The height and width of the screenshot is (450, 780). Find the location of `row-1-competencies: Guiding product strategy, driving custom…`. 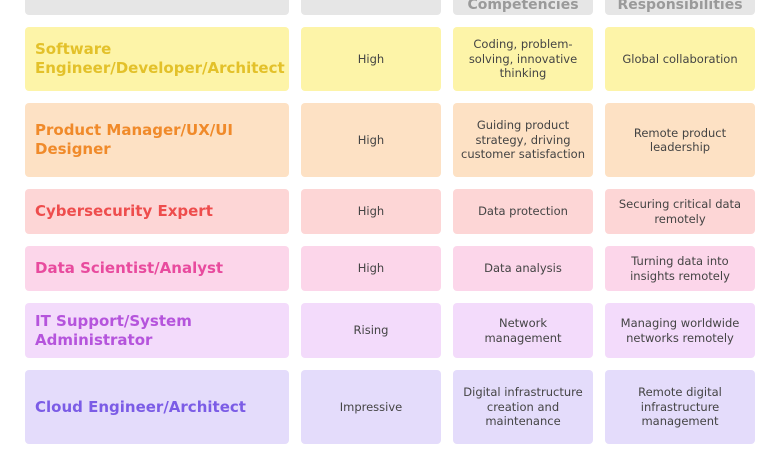

row-1-competencies: Guiding product strategy, driving custom… is located at coordinates (523, 140).